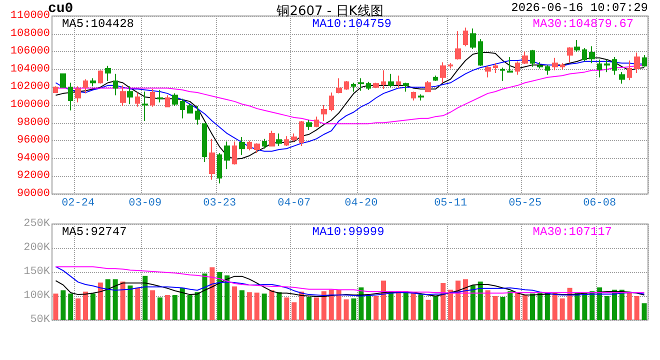 Image resolution: width=660 pixels, height=360 pixels. Describe the element at coordinates (37, 224) in the screenshot. I see `y-tick-label: 250K` at that location.